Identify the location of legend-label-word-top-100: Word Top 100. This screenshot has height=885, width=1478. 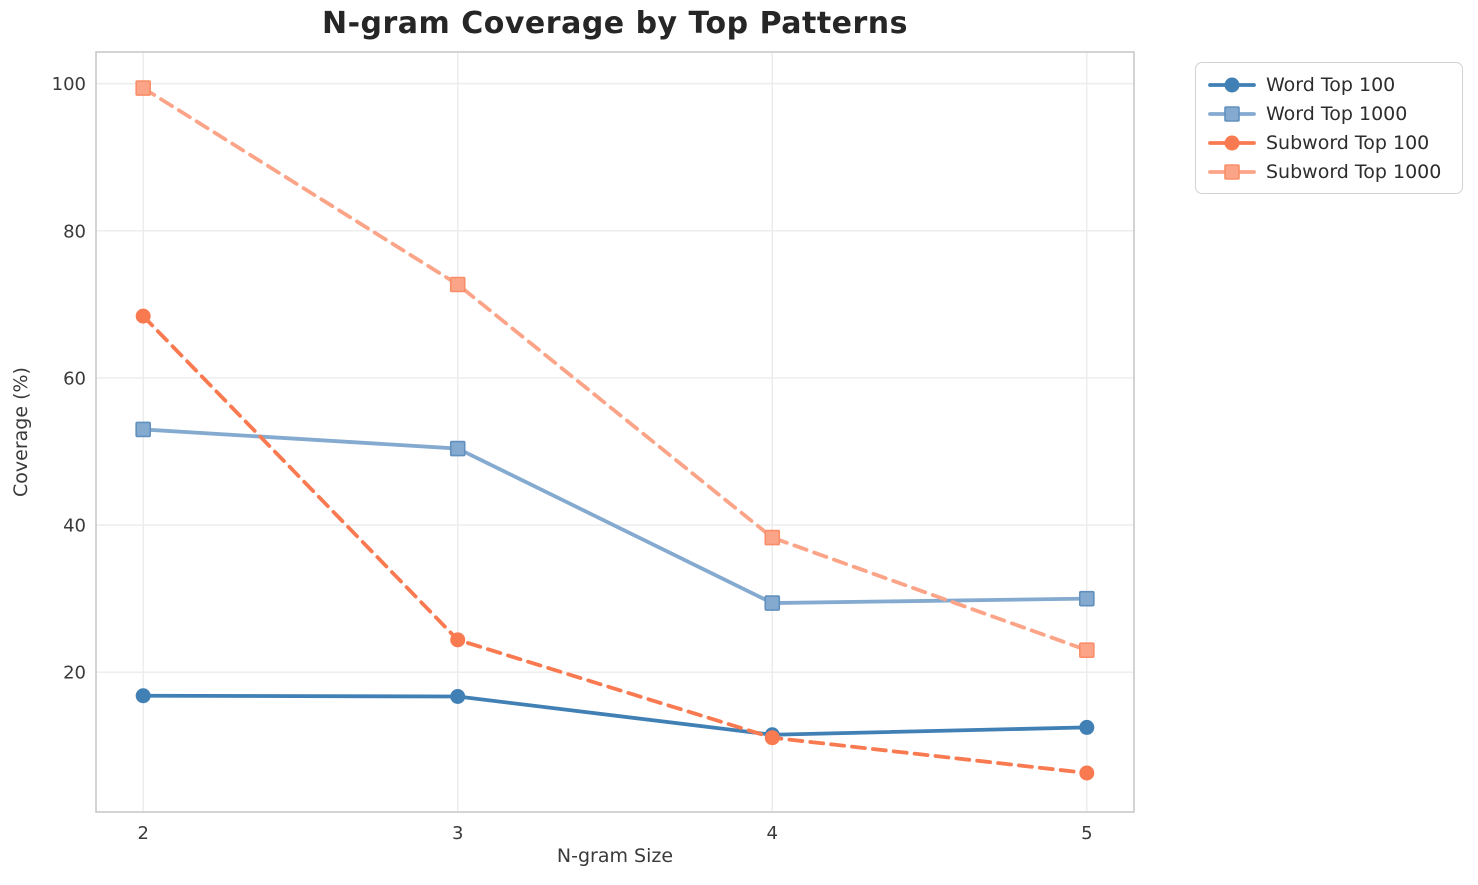
(1331, 84).